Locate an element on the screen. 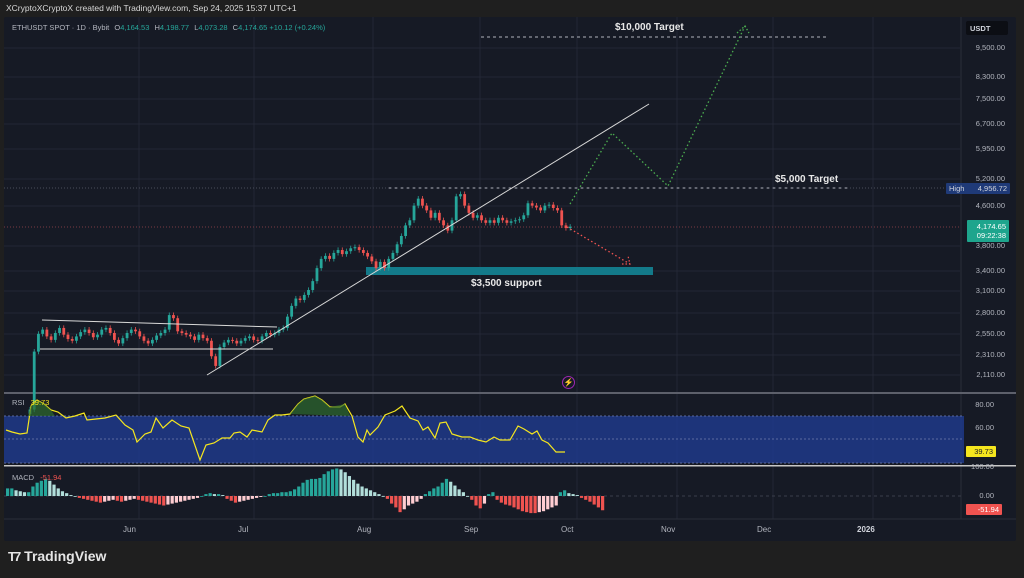  price-tick-label: 2,310.00 is located at coordinates (990, 354).